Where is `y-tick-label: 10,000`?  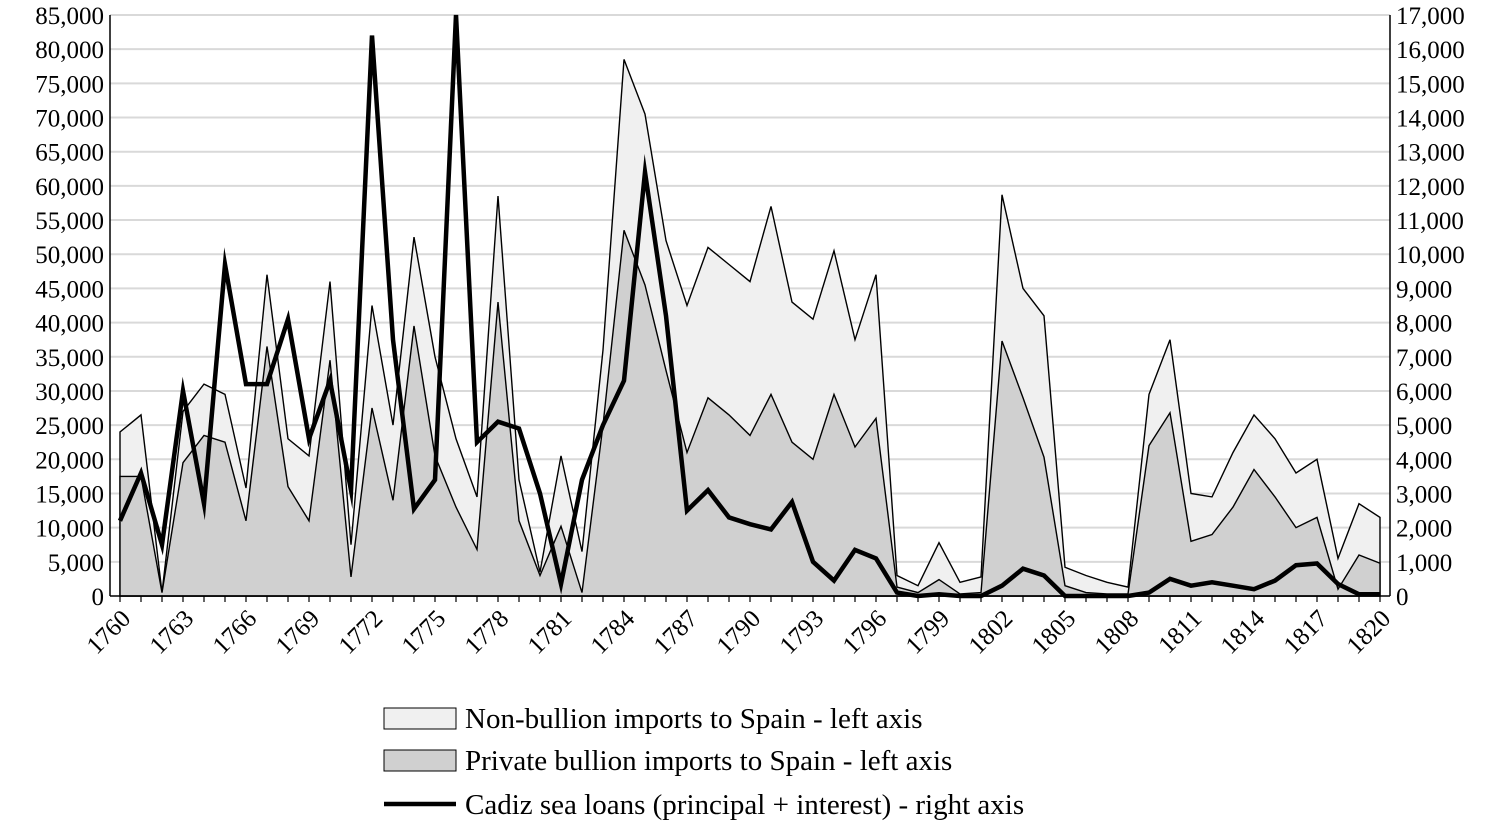 y-tick-label: 10,000 is located at coordinates (69, 529).